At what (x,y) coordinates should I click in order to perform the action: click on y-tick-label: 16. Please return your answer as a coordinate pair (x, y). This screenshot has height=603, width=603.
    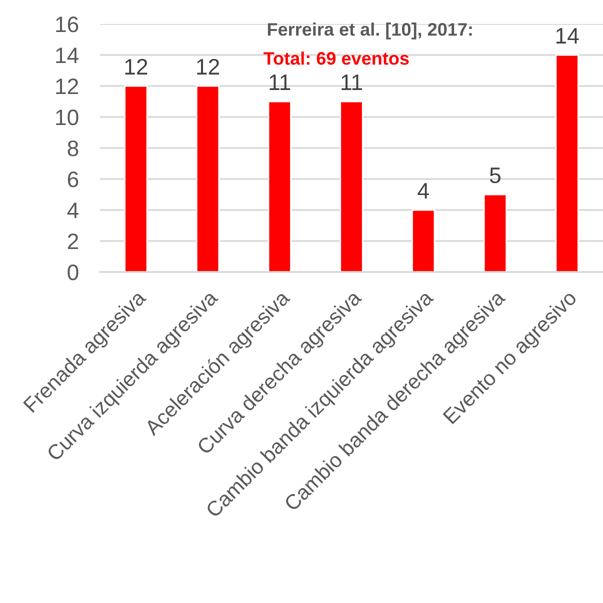
    Looking at the image, I should click on (67, 24).